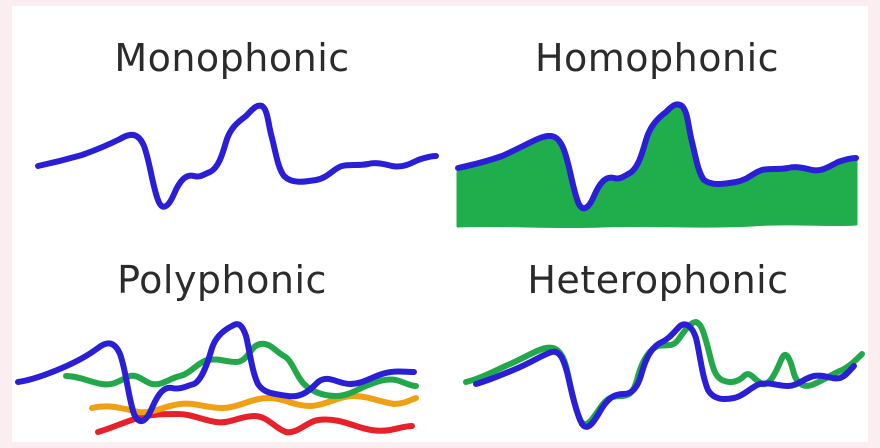 This screenshot has width=880, height=448. Describe the element at coordinates (232, 58) in the screenshot. I see `panel-title-monophonic: Monophonic` at that location.